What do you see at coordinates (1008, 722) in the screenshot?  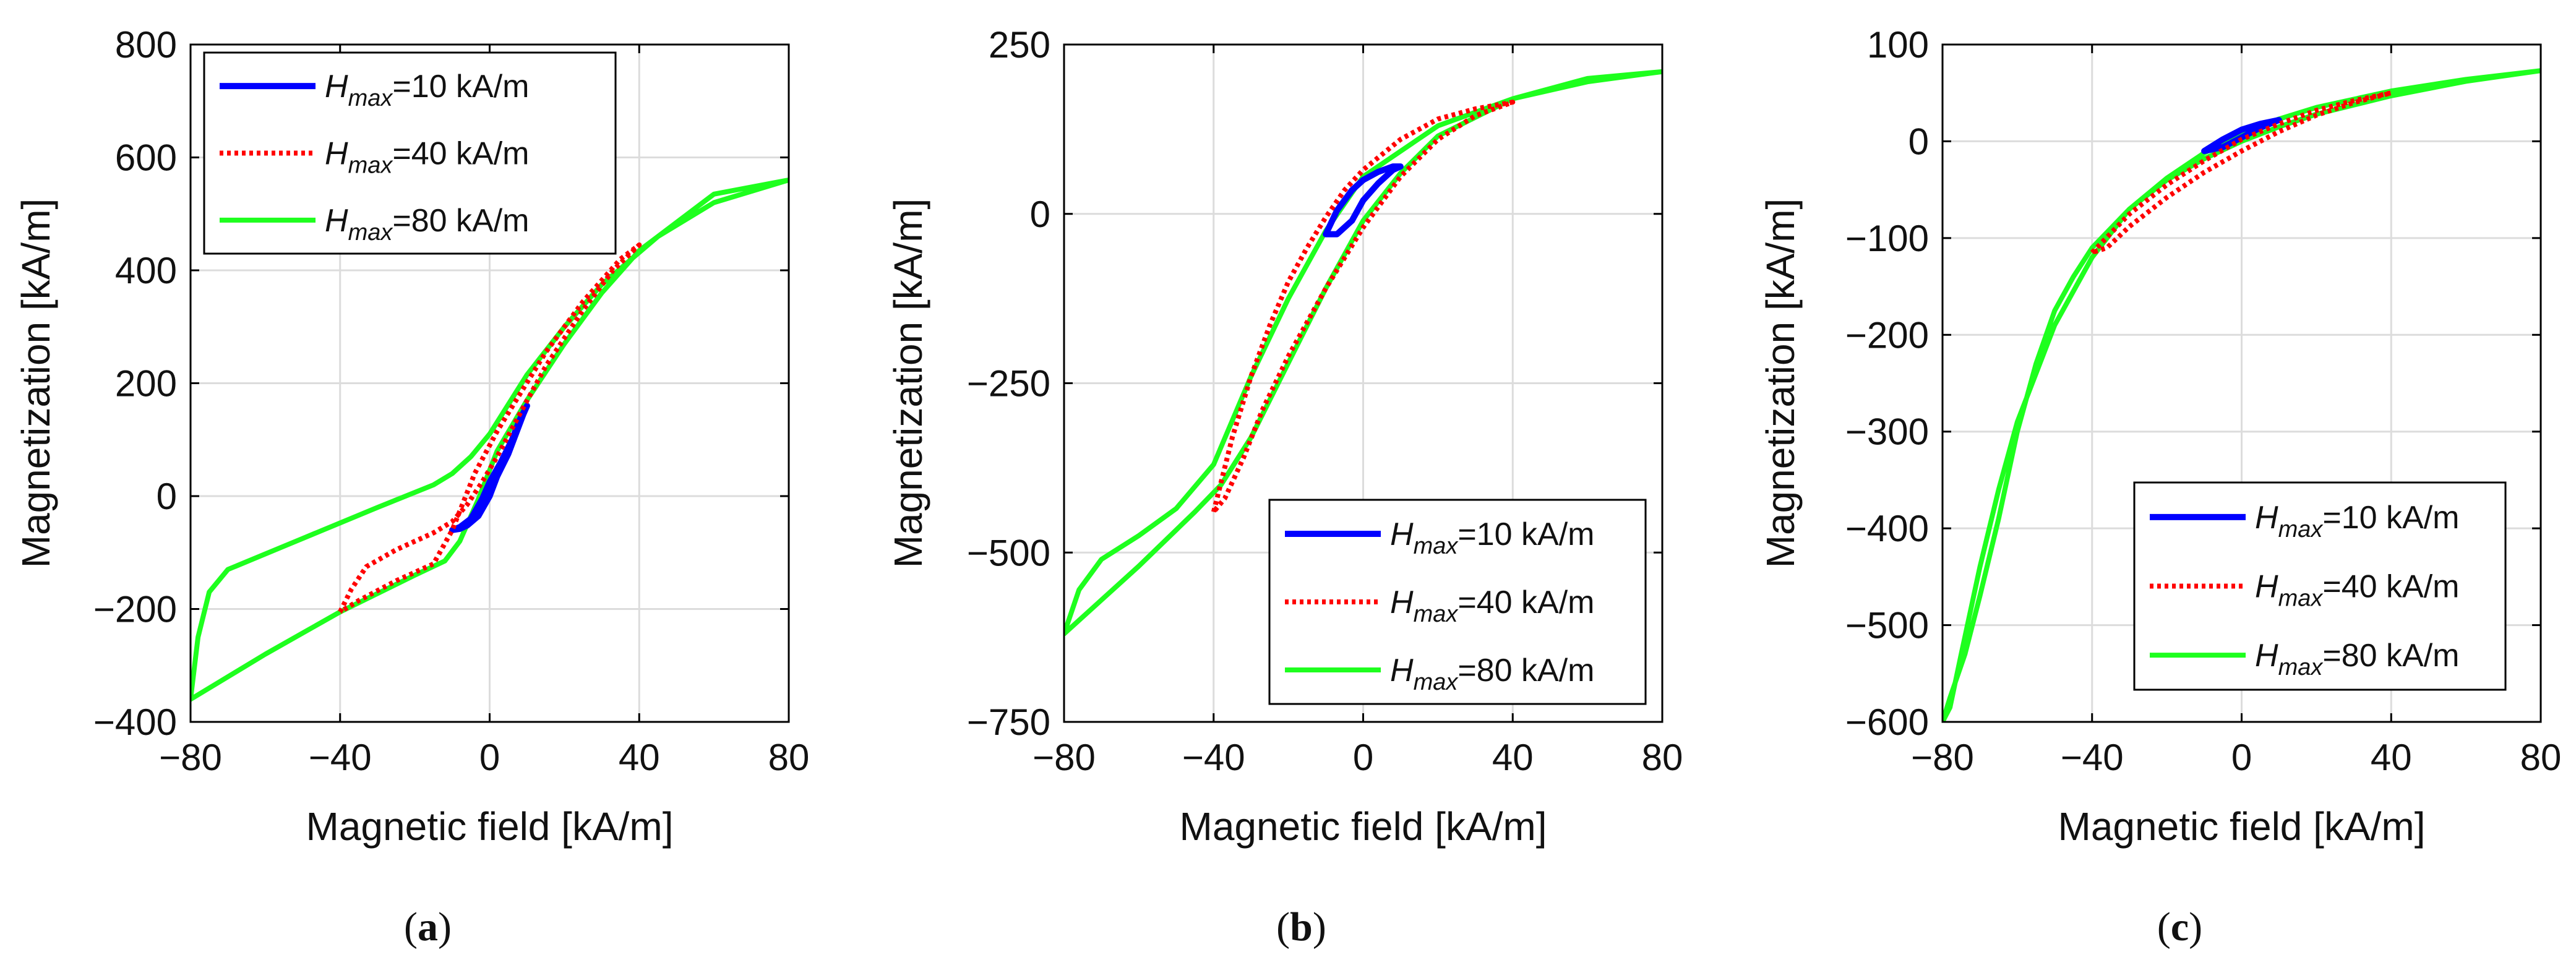 I see `y-tick-label: −750` at bounding box center [1008, 722].